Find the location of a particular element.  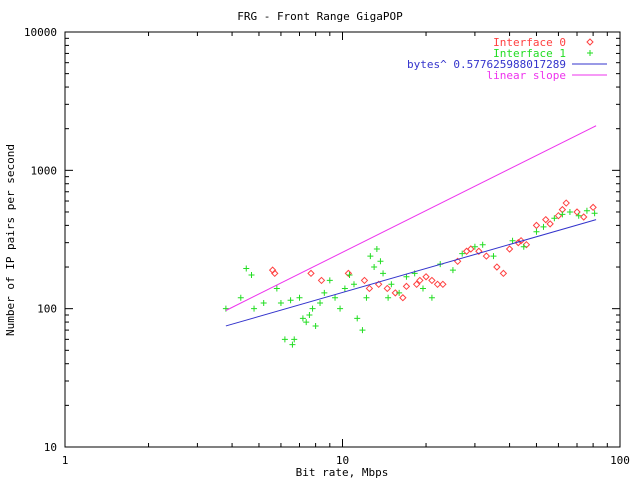

legend-label: Interface 0 is located at coordinates (529, 42).